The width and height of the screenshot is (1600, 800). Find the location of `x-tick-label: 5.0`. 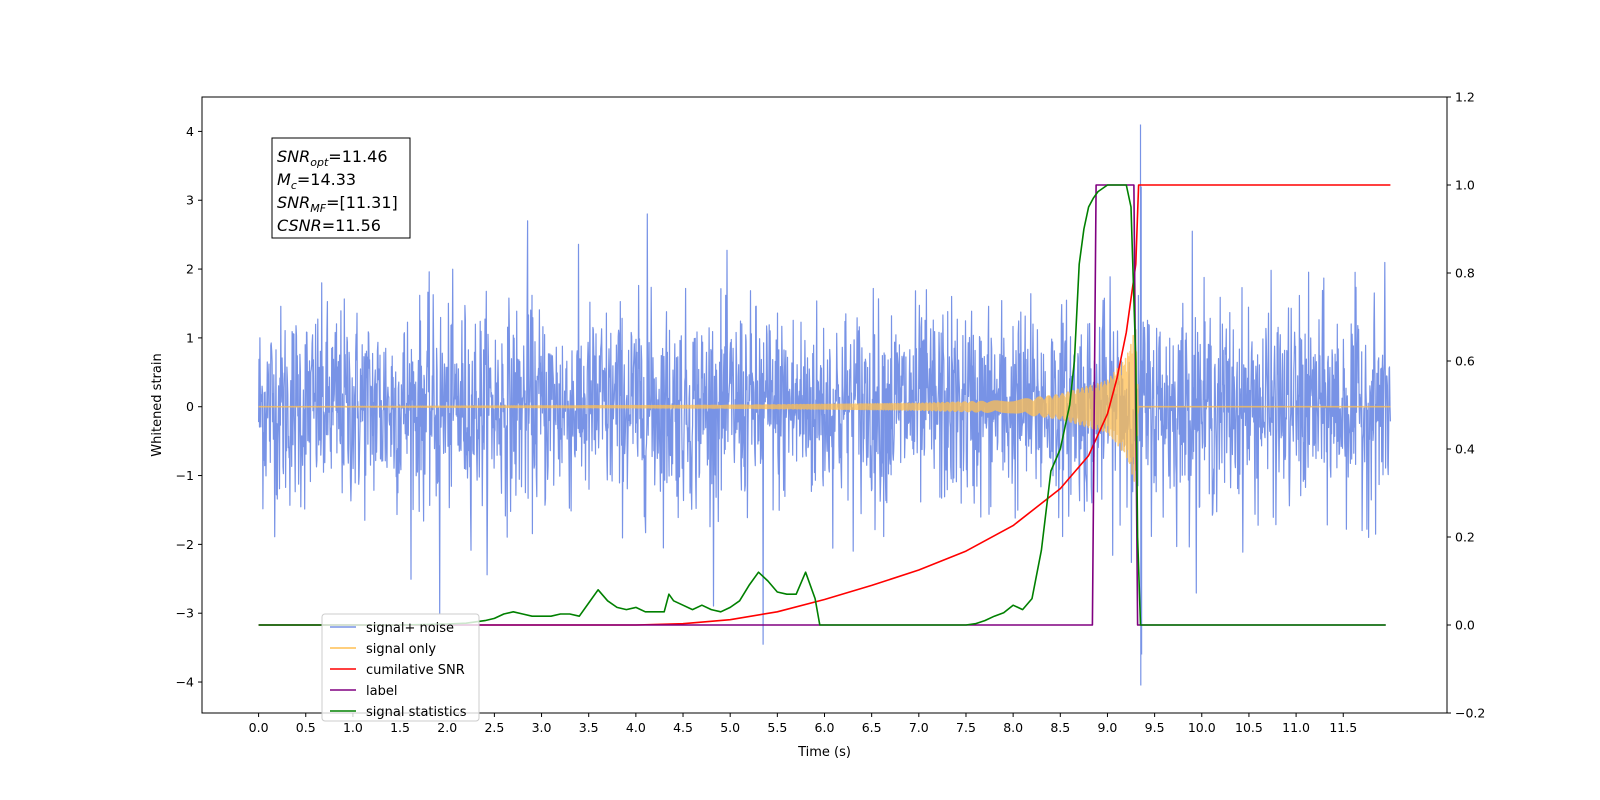

x-tick-label: 5.0 is located at coordinates (730, 727).